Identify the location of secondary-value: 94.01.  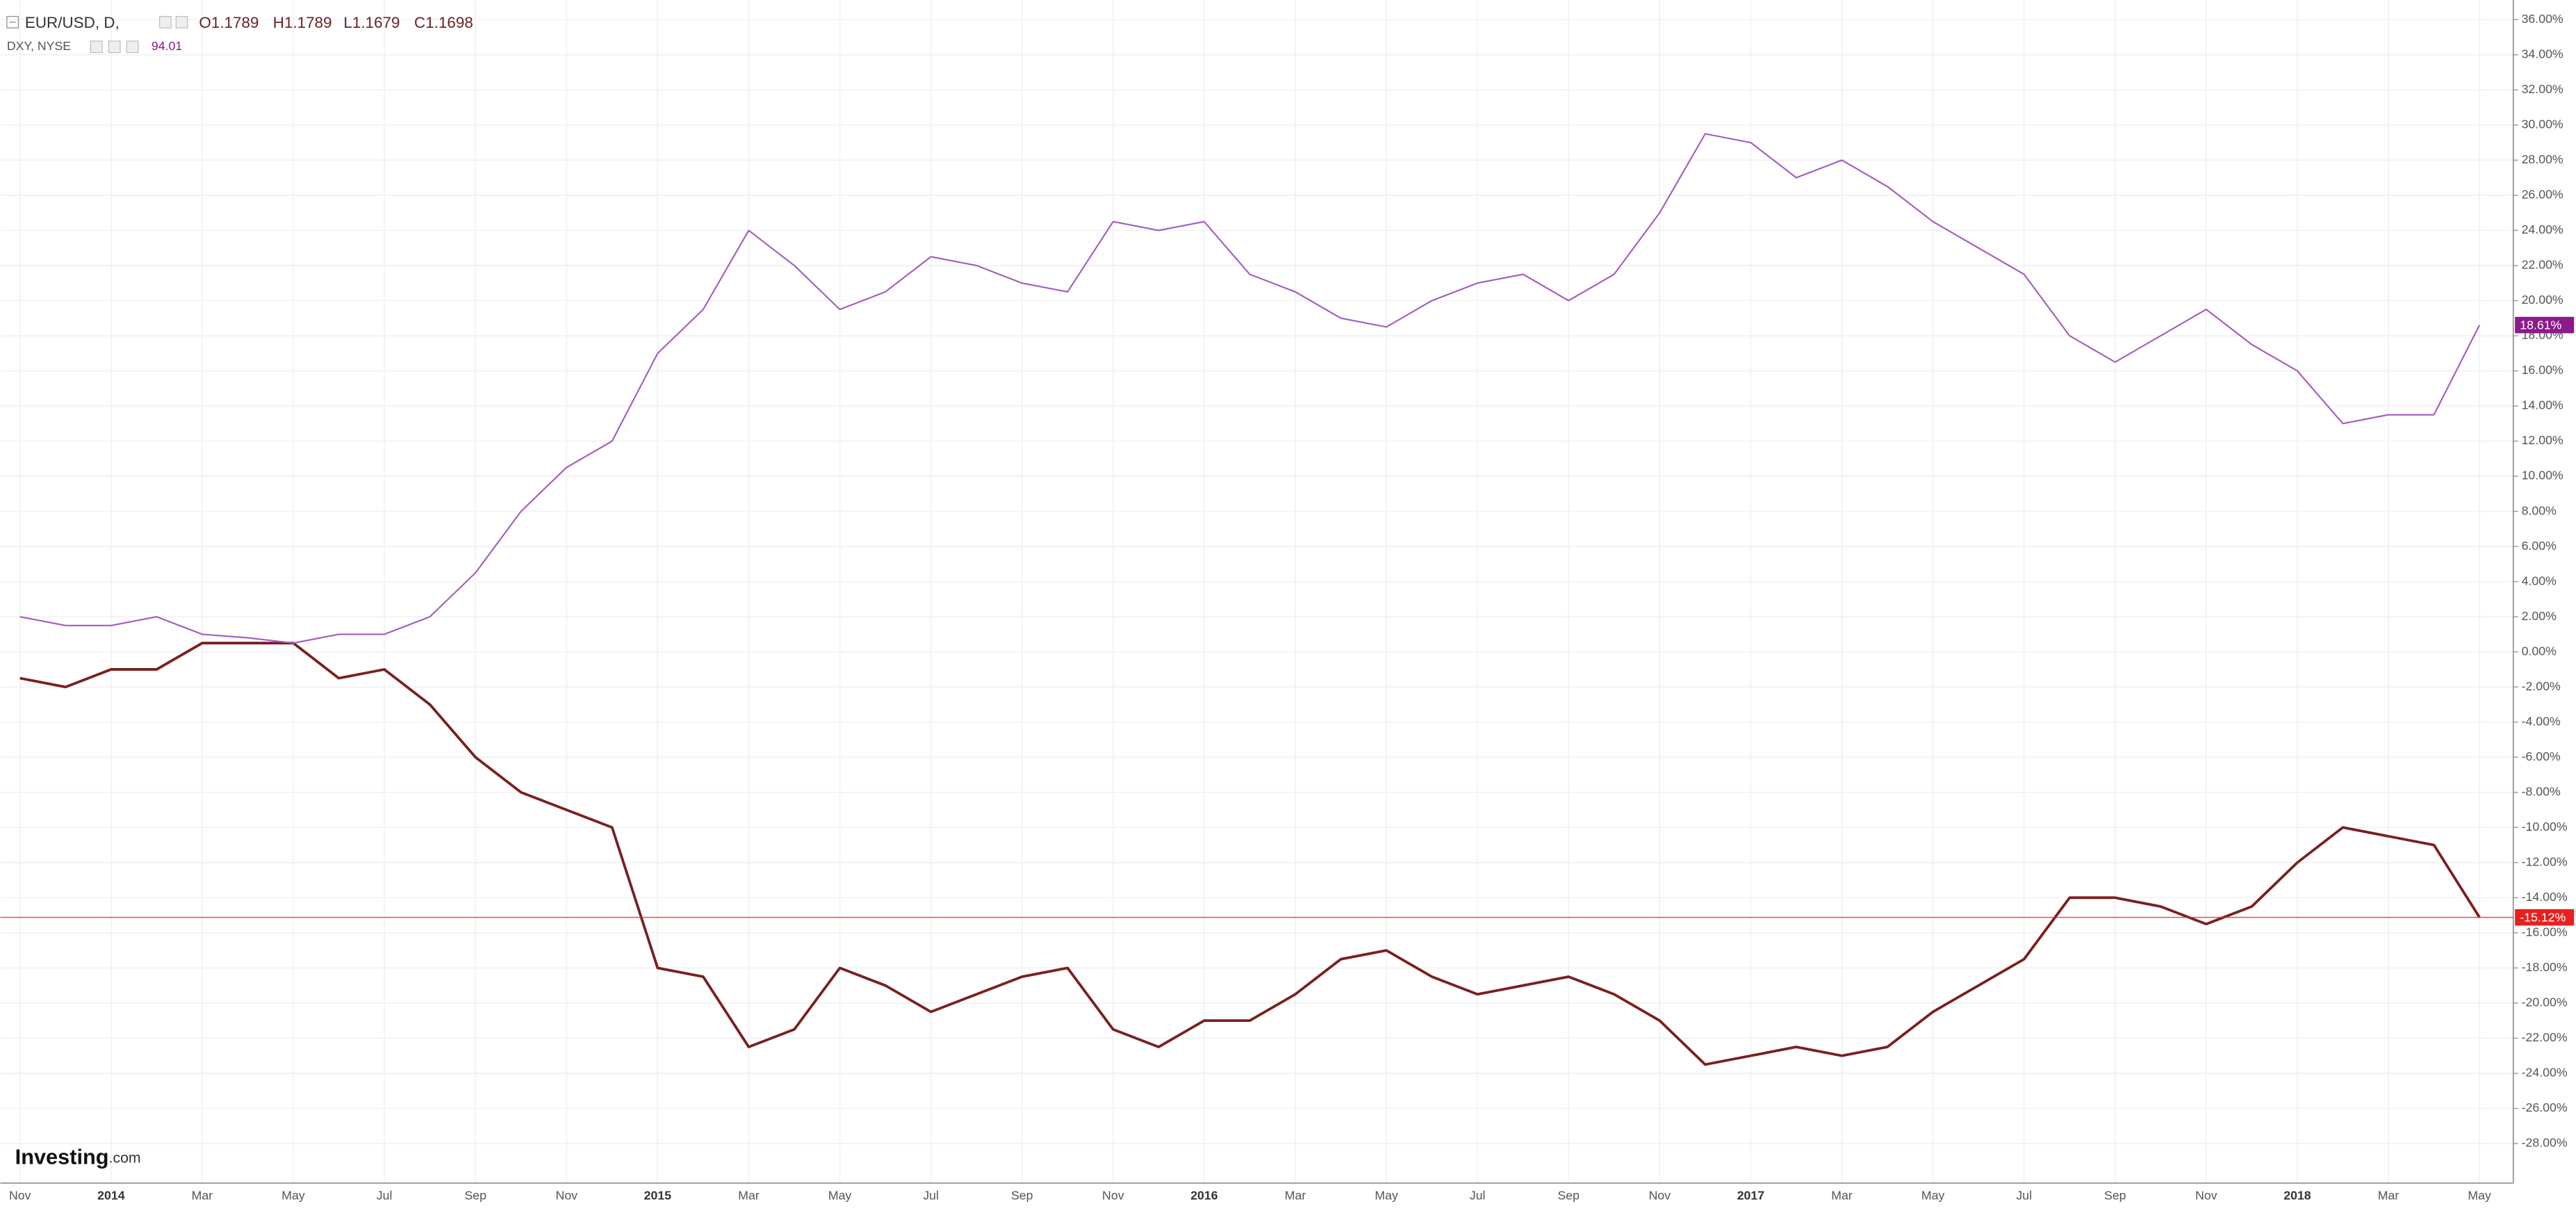
(166, 46).